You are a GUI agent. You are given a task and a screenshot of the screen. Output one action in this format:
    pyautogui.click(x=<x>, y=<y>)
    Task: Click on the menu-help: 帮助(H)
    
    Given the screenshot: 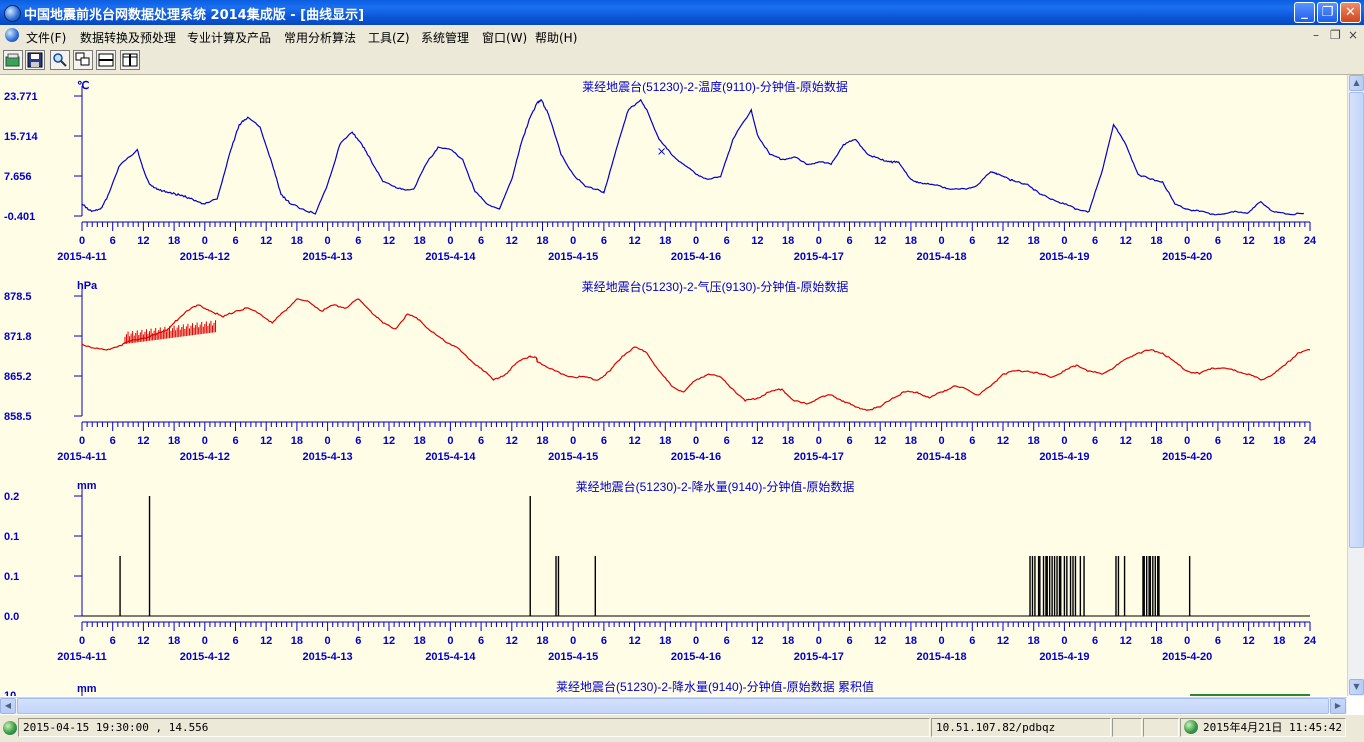 What is the action you would take?
    pyautogui.click(x=556, y=38)
    